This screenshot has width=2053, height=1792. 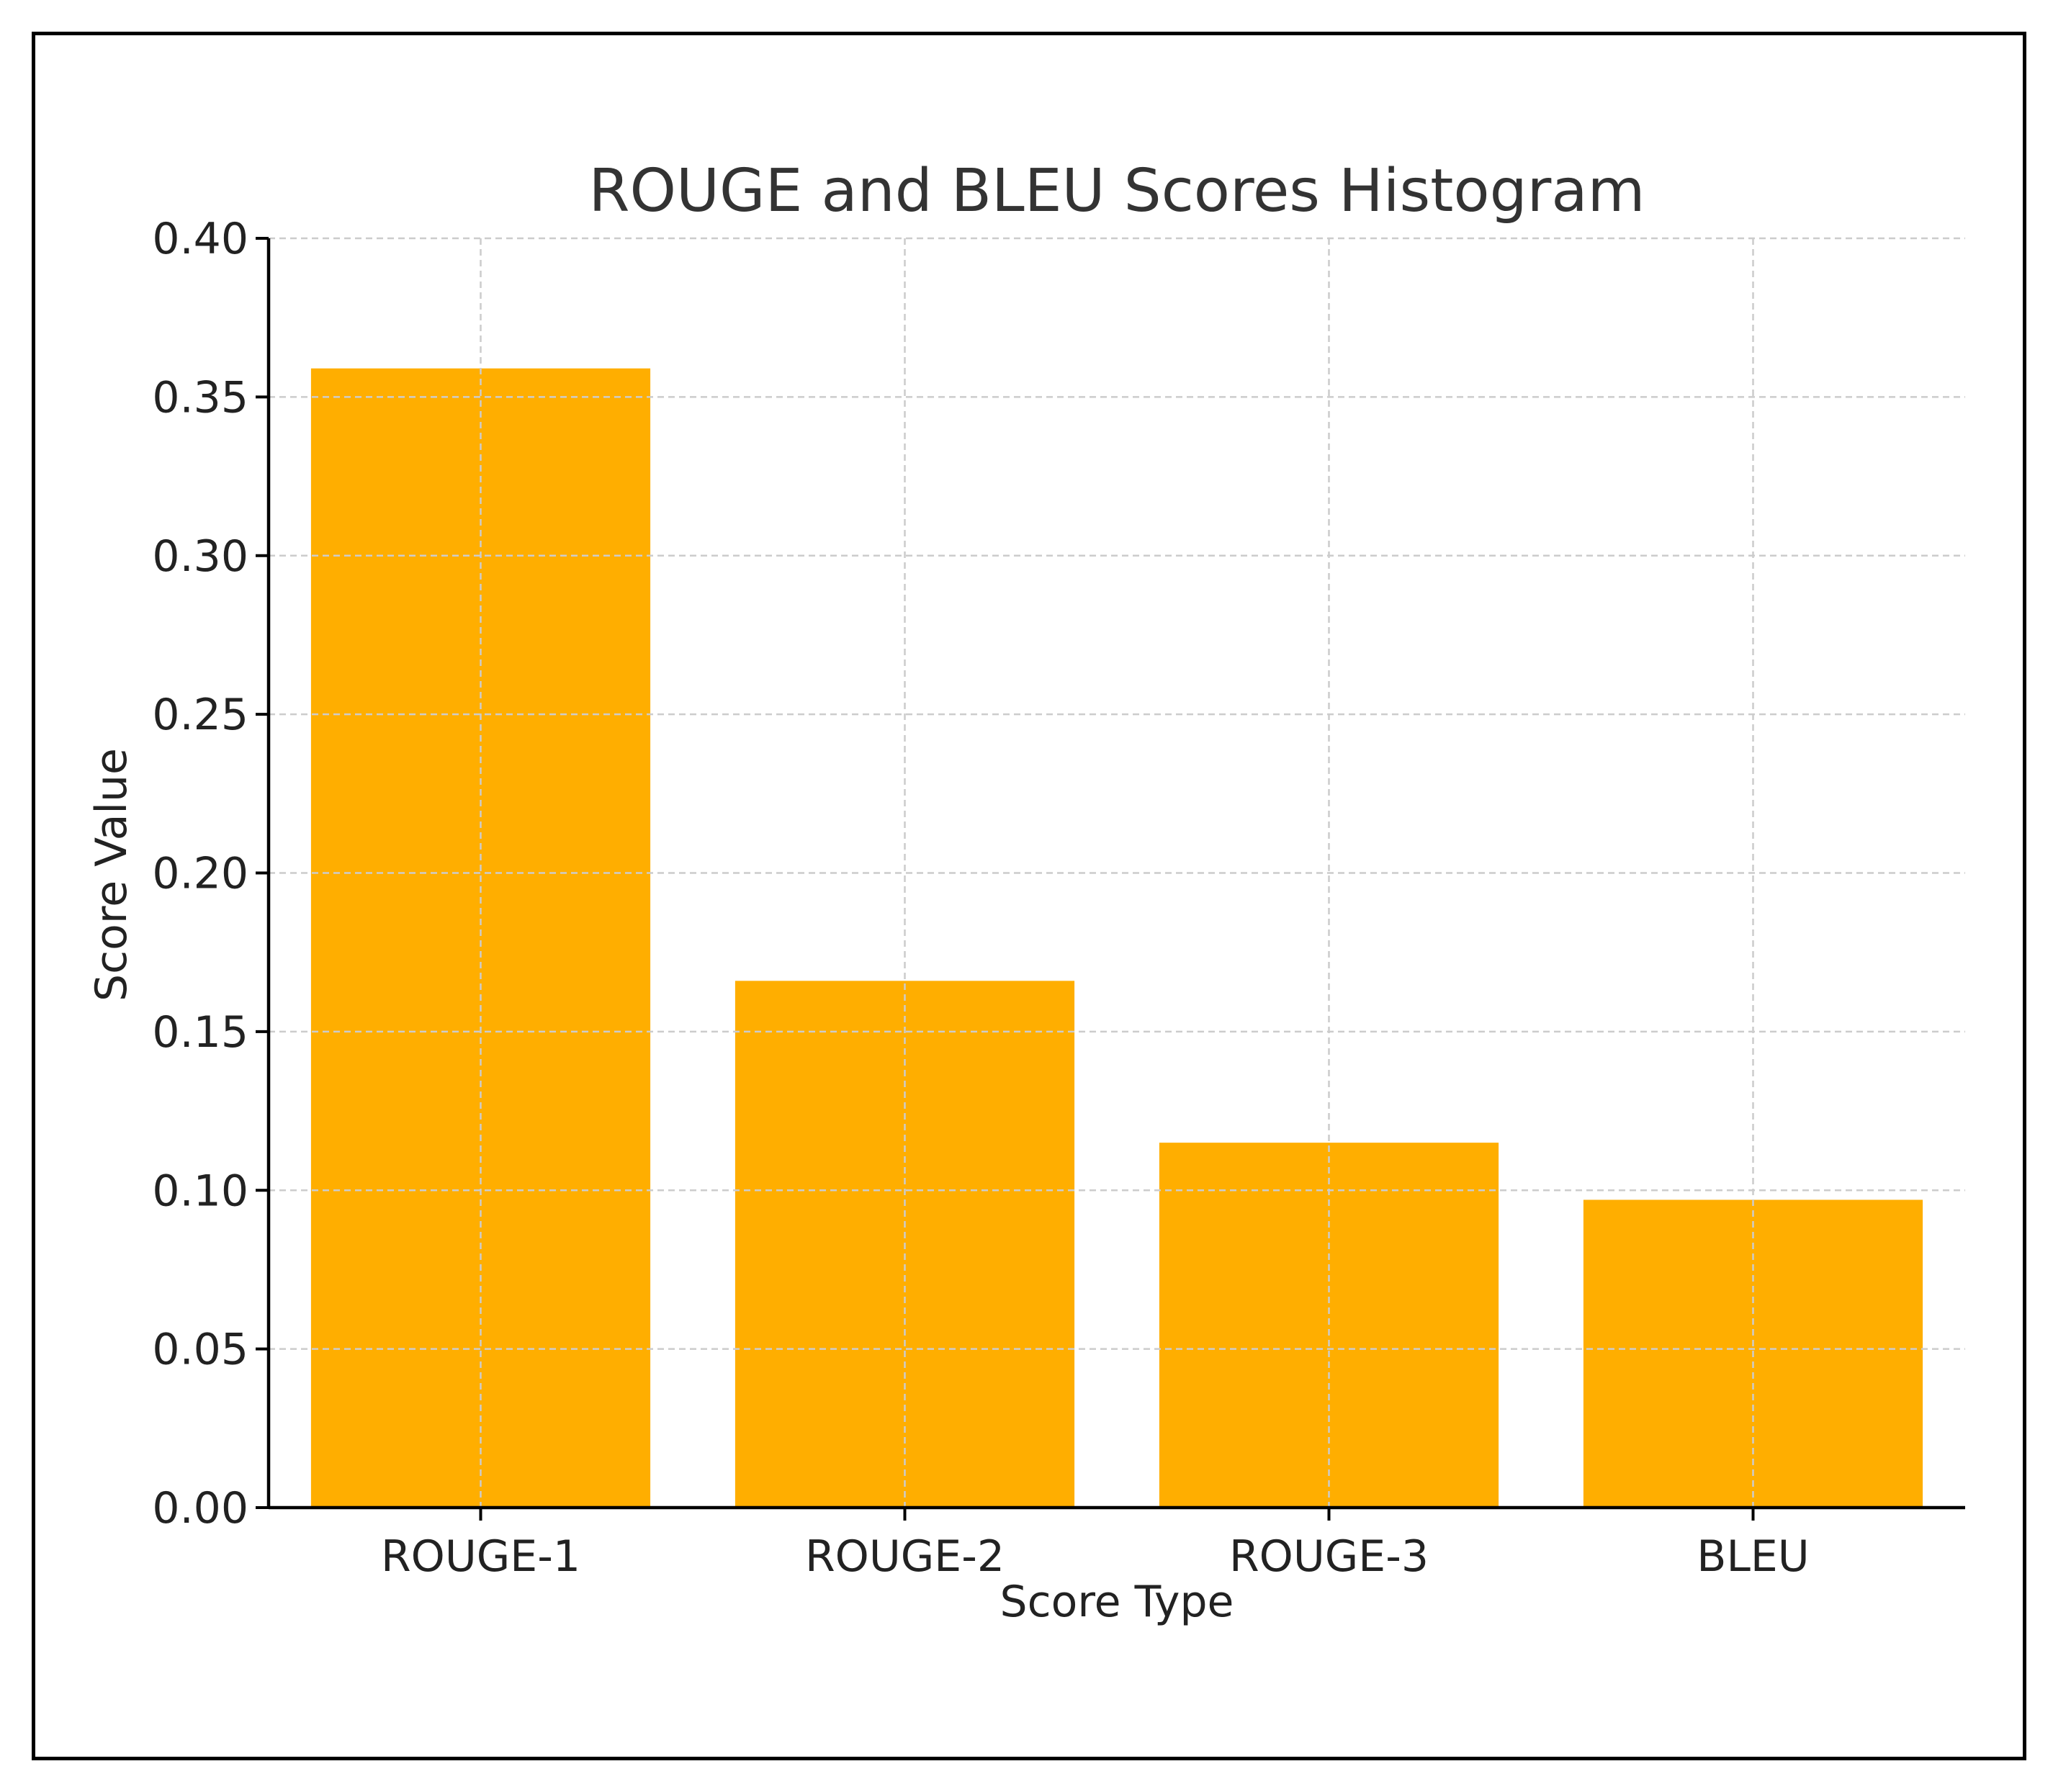 I want to click on bar, so click(x=480, y=938).